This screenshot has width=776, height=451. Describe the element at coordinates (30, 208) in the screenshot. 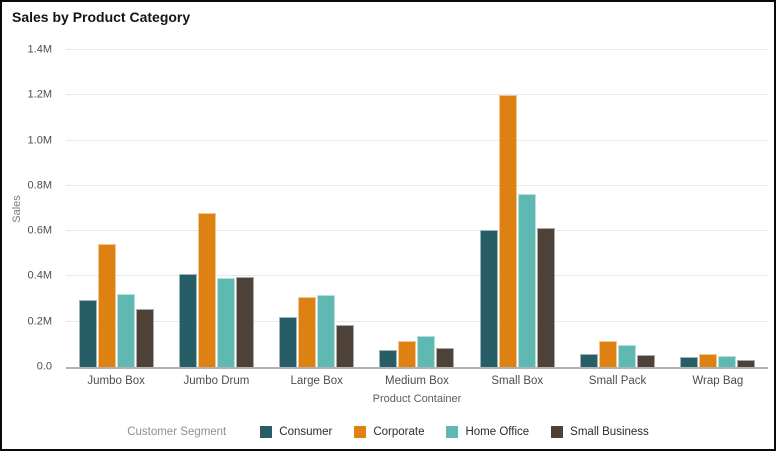

I see `y-axis-ticks: 0.0 0.2M 0.4M 0.6M 0.8M 1.0M 1.2M 1.4M` at that location.